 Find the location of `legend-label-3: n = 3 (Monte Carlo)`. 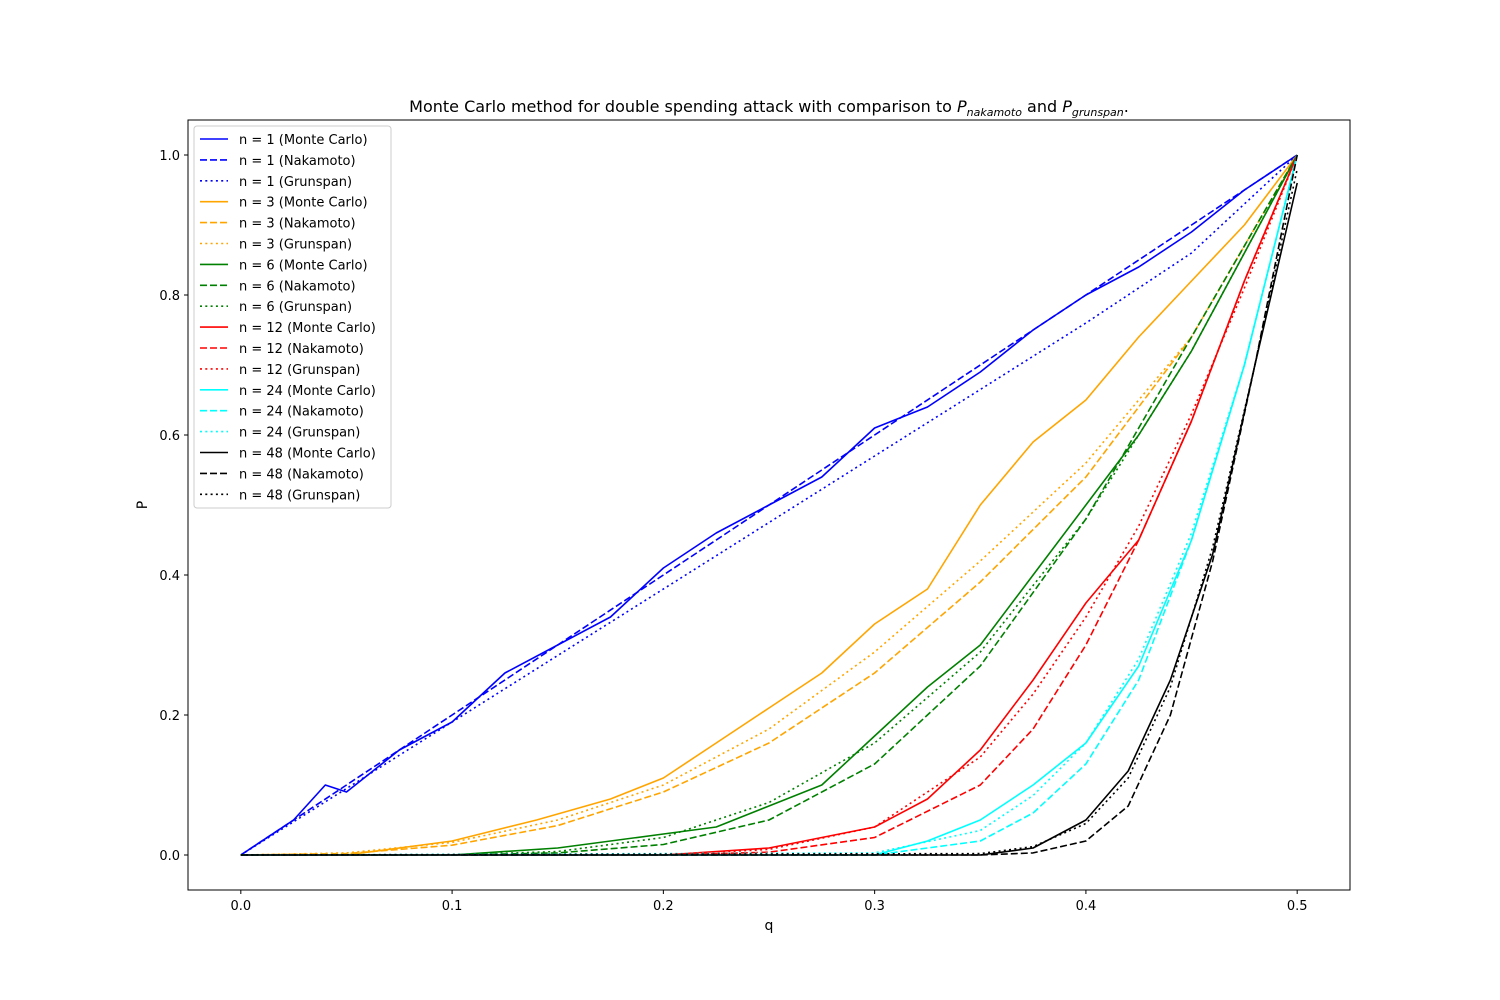

legend-label-3: n = 3 (Monte Carlo) is located at coordinates (303, 203).